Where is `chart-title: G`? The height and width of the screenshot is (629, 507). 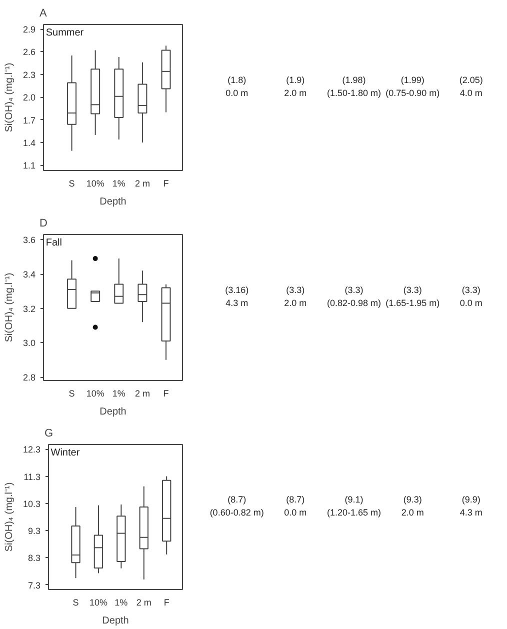
chart-title: G is located at coordinates (49, 434).